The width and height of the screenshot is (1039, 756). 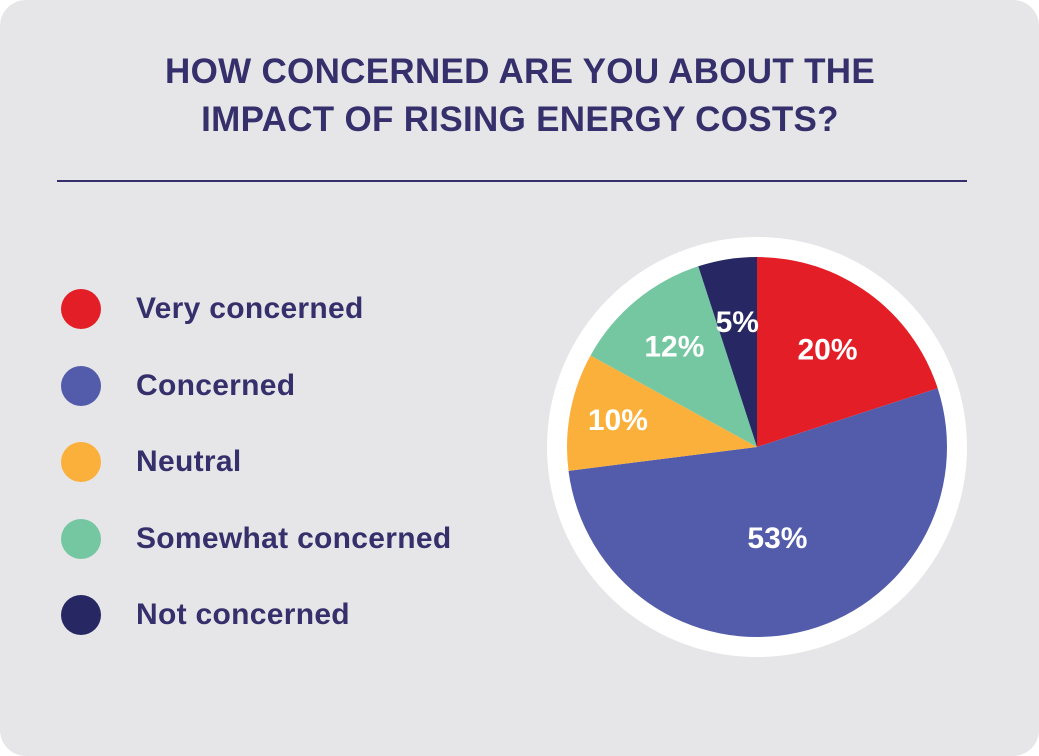 I want to click on pie-slice-not-concerned, so click(x=727, y=352).